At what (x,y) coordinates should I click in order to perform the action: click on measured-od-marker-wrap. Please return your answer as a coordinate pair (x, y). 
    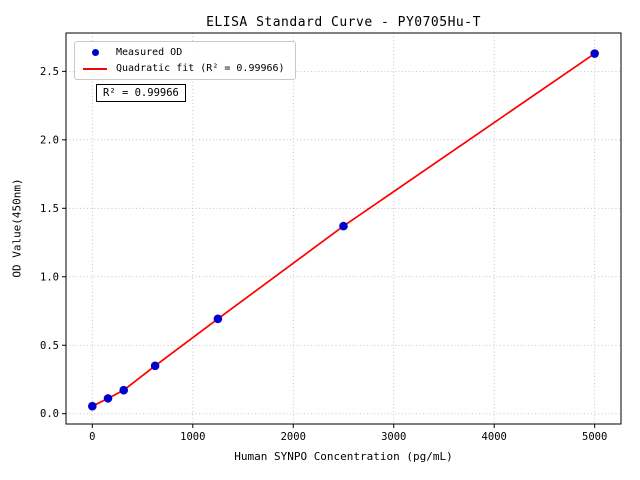
    Looking at the image, I should click on (95, 52).